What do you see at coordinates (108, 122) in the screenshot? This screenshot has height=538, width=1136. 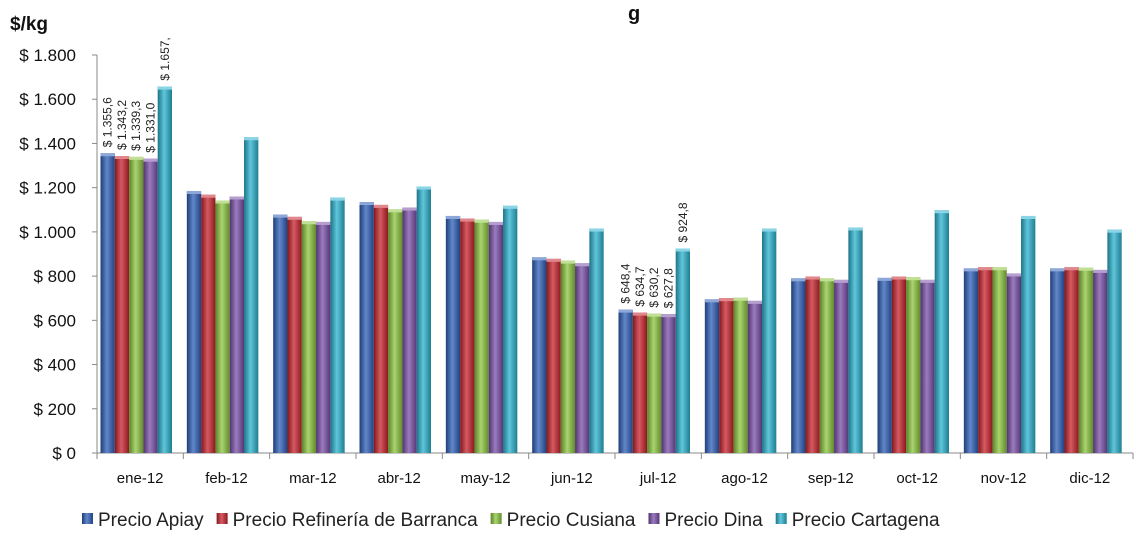 I see `data-label: $ 1.355,6` at bounding box center [108, 122].